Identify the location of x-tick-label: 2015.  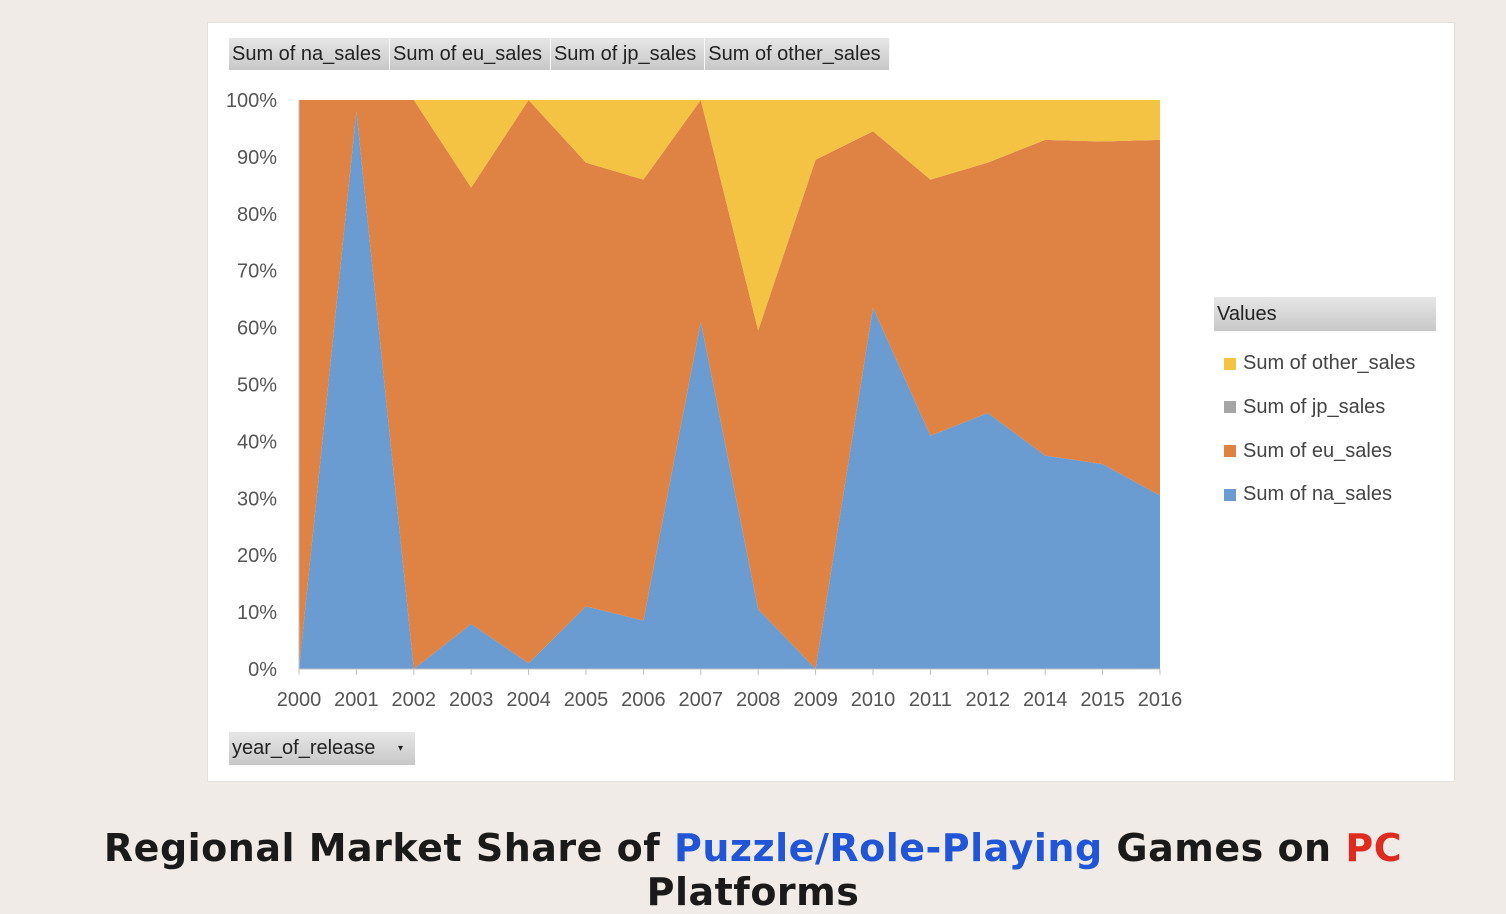
(1102, 700).